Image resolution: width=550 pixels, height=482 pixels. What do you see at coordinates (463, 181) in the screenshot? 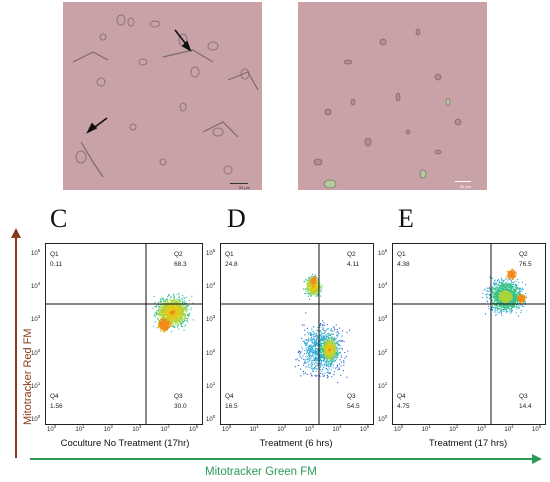
I see `scale-bar-b` at bounding box center [463, 181].